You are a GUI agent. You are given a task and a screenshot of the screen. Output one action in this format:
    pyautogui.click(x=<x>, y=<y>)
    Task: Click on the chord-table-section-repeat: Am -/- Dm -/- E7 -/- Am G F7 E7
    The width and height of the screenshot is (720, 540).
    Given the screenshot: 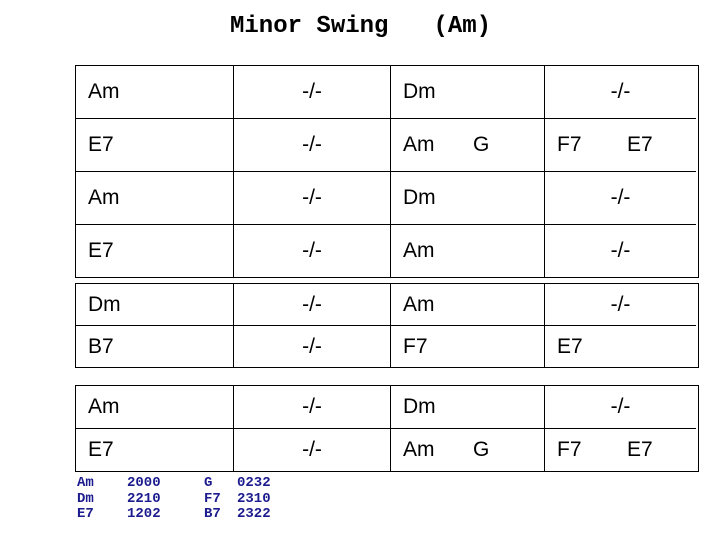 What is the action you would take?
    pyautogui.click(x=387, y=428)
    